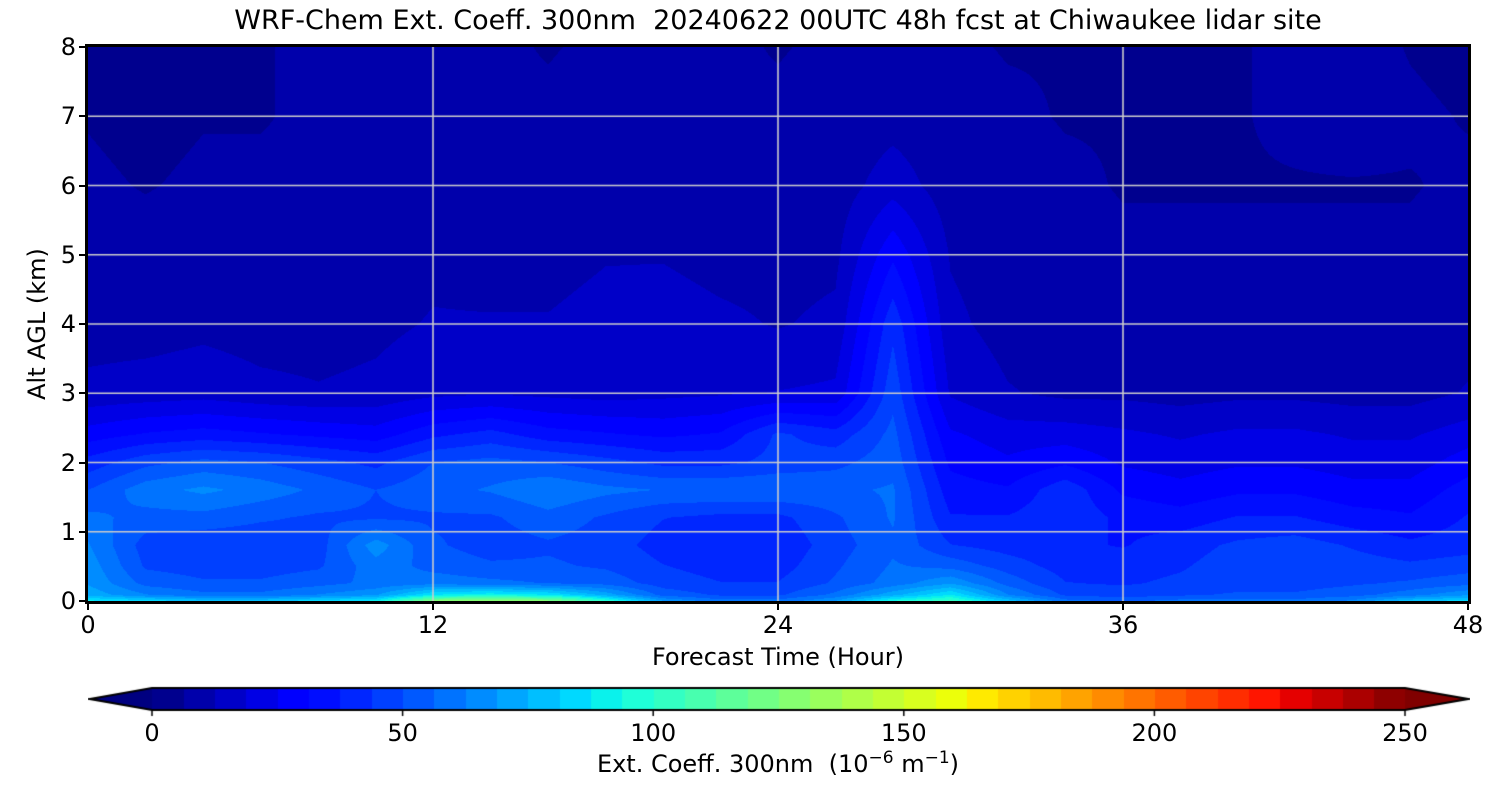 Image resolution: width=1500 pixels, height=800 pixels. What do you see at coordinates (68, 601) in the screenshot?
I see `y-tick-label: 0` at bounding box center [68, 601].